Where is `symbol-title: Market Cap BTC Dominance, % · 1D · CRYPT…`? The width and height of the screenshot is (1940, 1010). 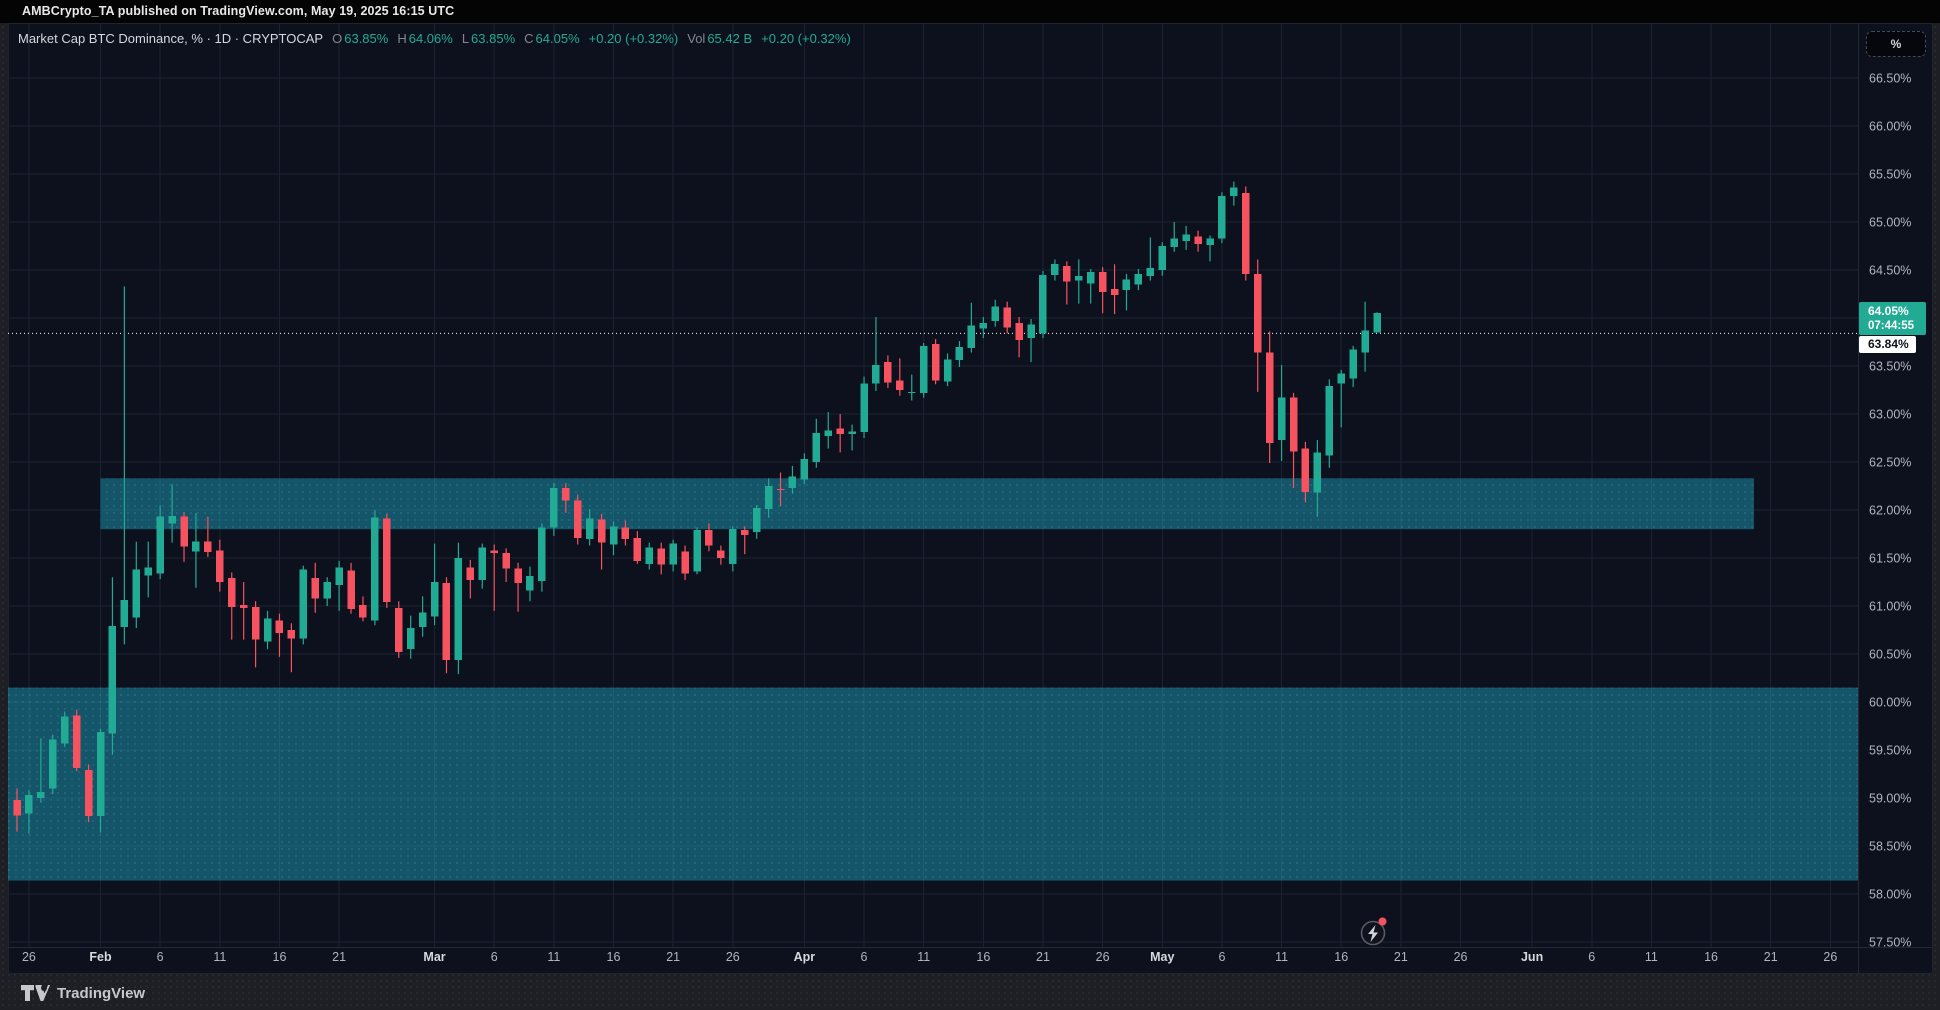
symbol-title: Market Cap BTC Dominance, % · 1D · CRYPT… is located at coordinates (171, 38).